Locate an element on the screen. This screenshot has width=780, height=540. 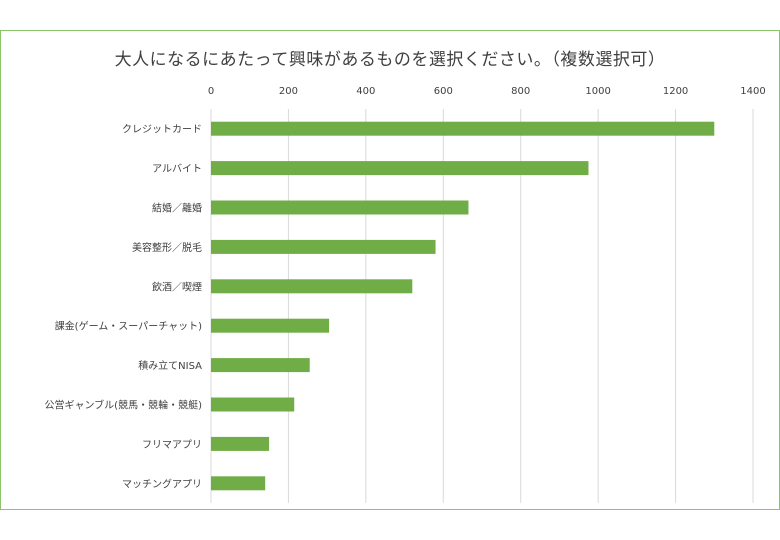
x-tick-label: 1400 is located at coordinates (752, 91).